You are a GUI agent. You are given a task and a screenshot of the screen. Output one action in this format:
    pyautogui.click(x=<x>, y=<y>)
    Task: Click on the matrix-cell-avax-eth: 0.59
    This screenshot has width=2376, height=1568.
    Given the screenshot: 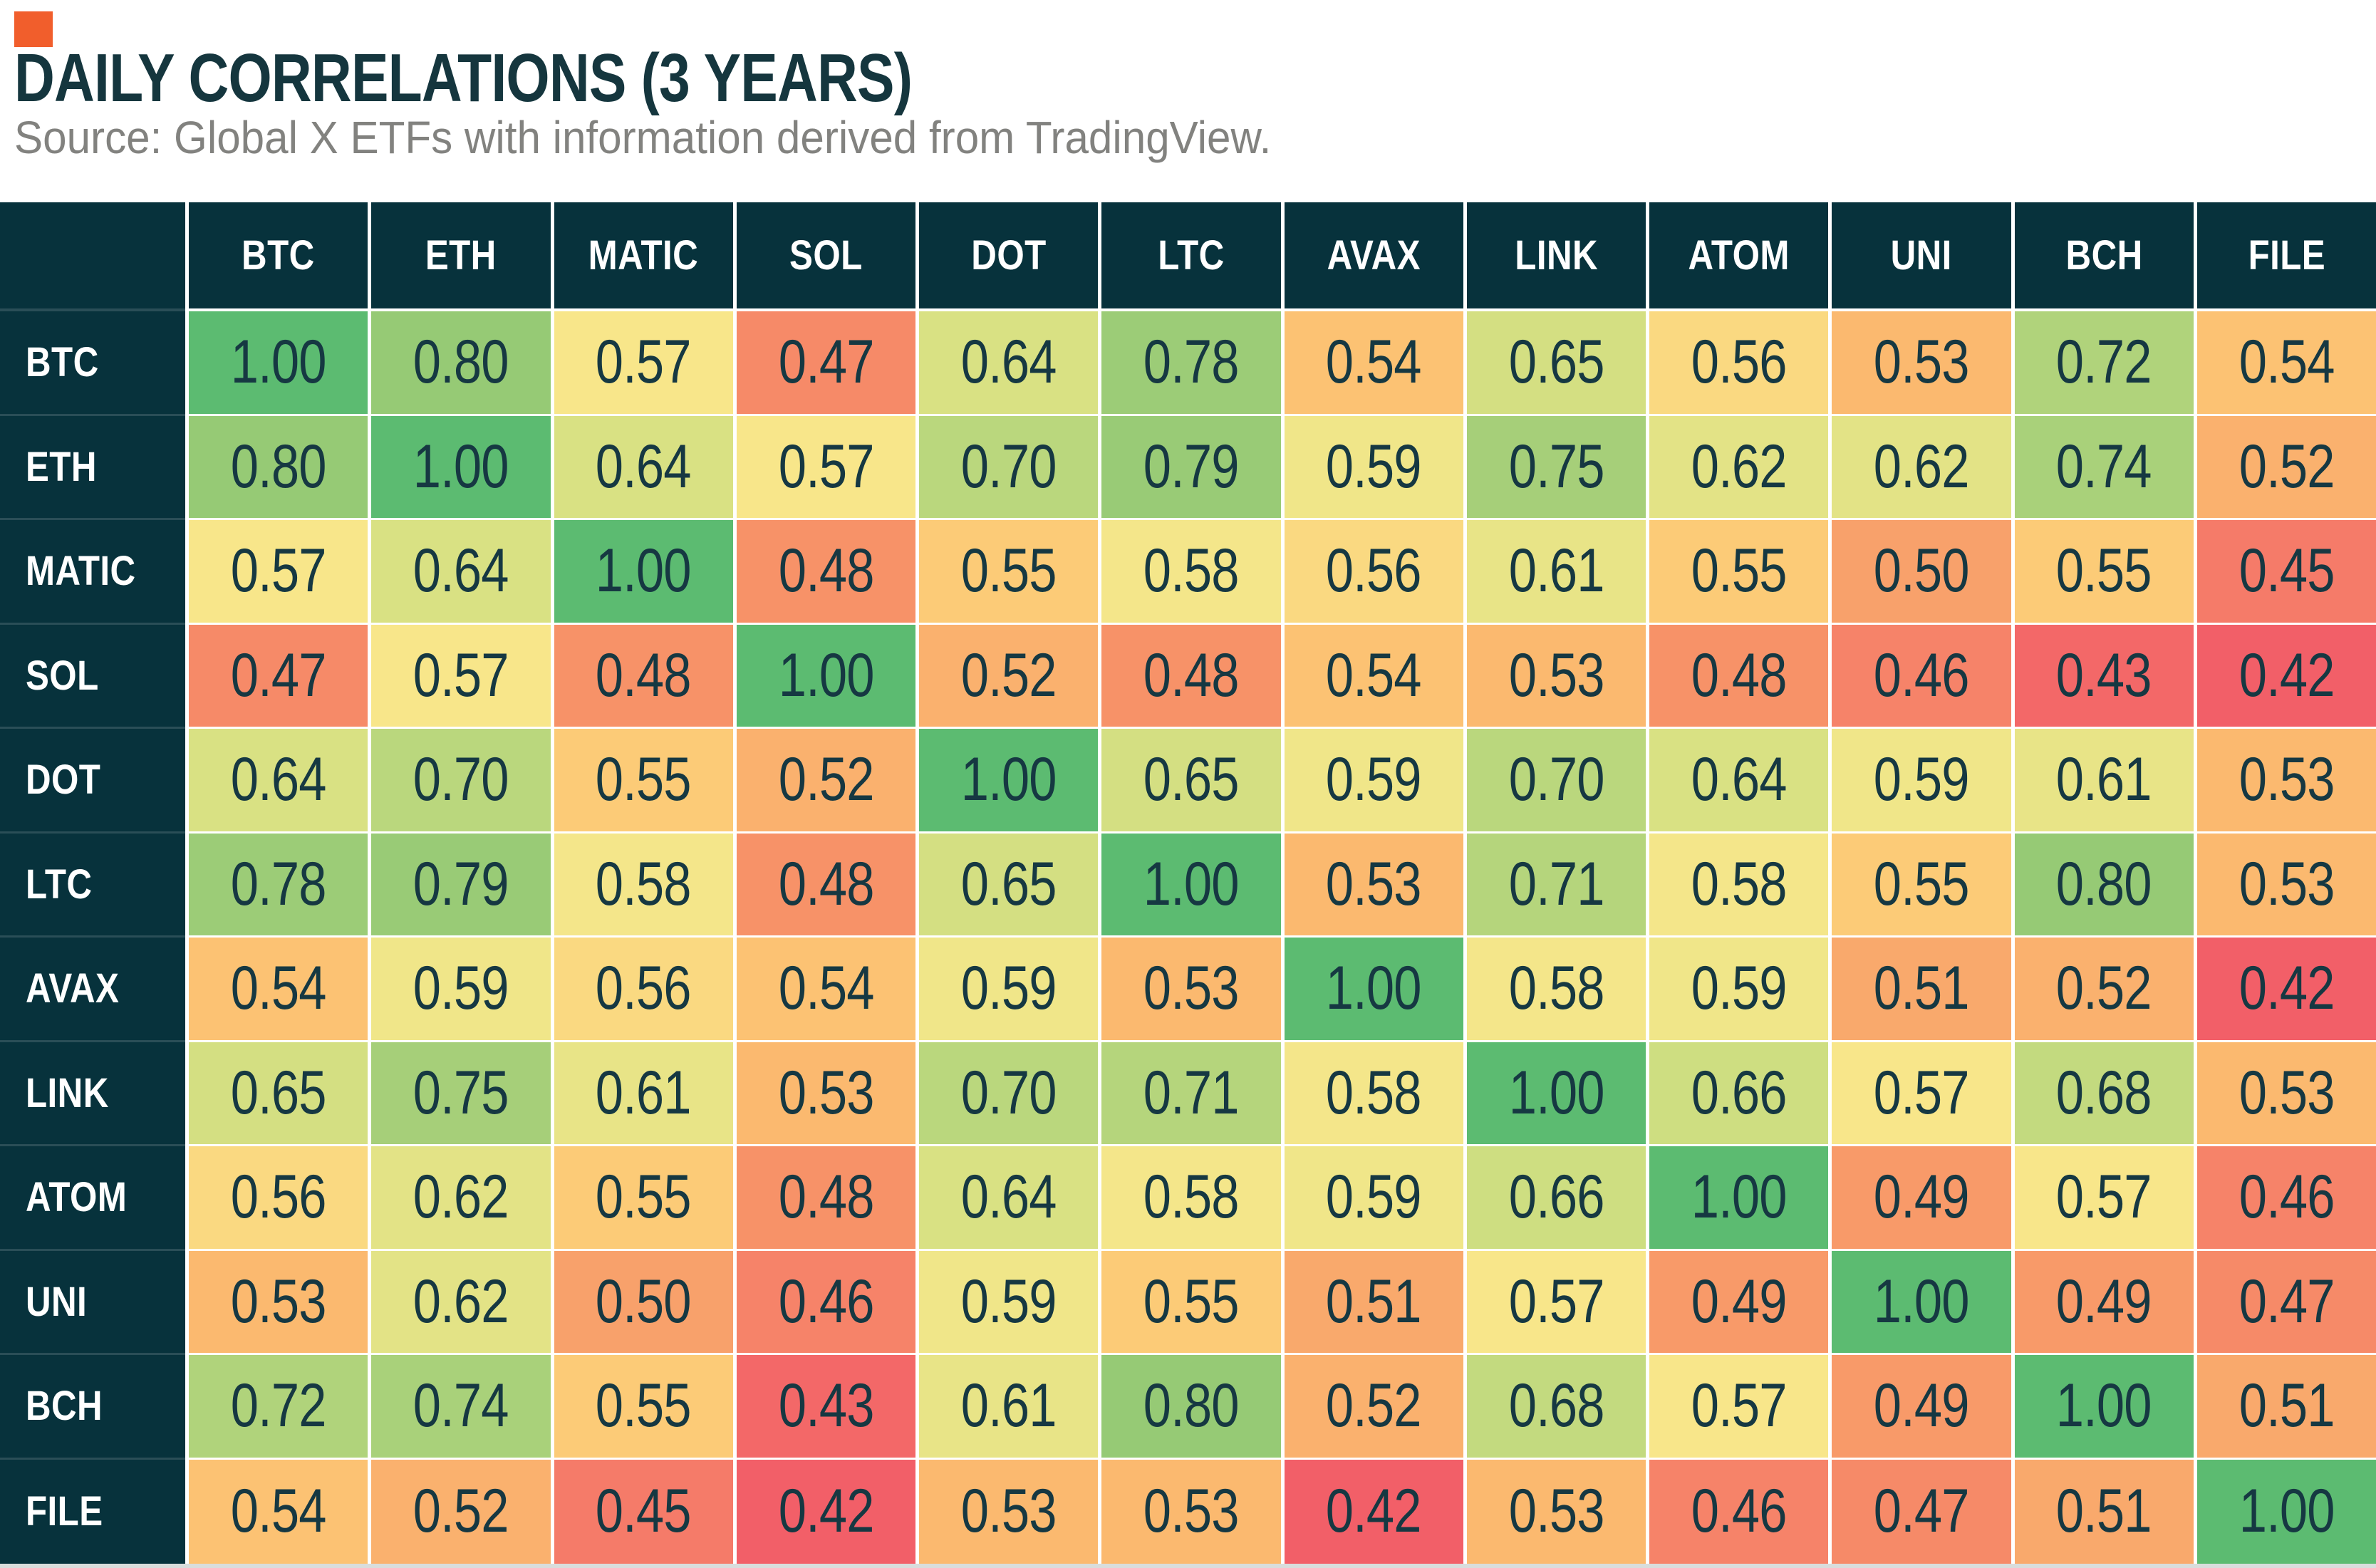 What is the action you would take?
    pyautogui.click(x=461, y=990)
    